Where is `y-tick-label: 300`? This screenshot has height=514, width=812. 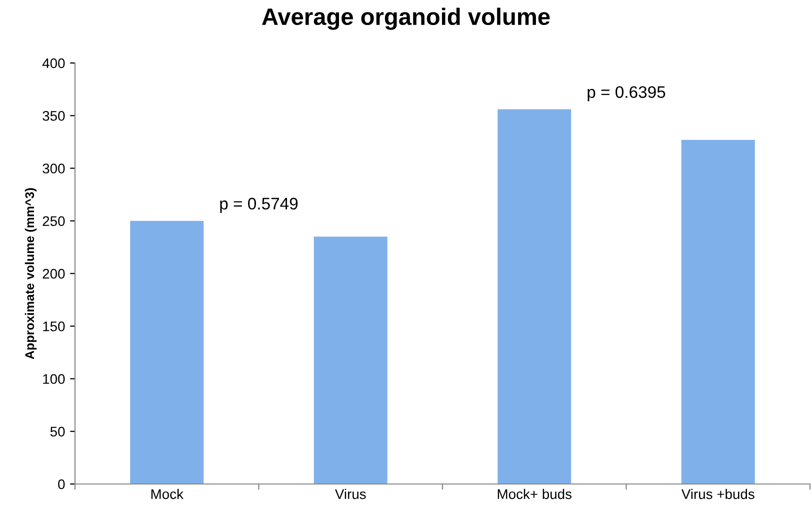 y-tick-label: 300 is located at coordinates (53, 169).